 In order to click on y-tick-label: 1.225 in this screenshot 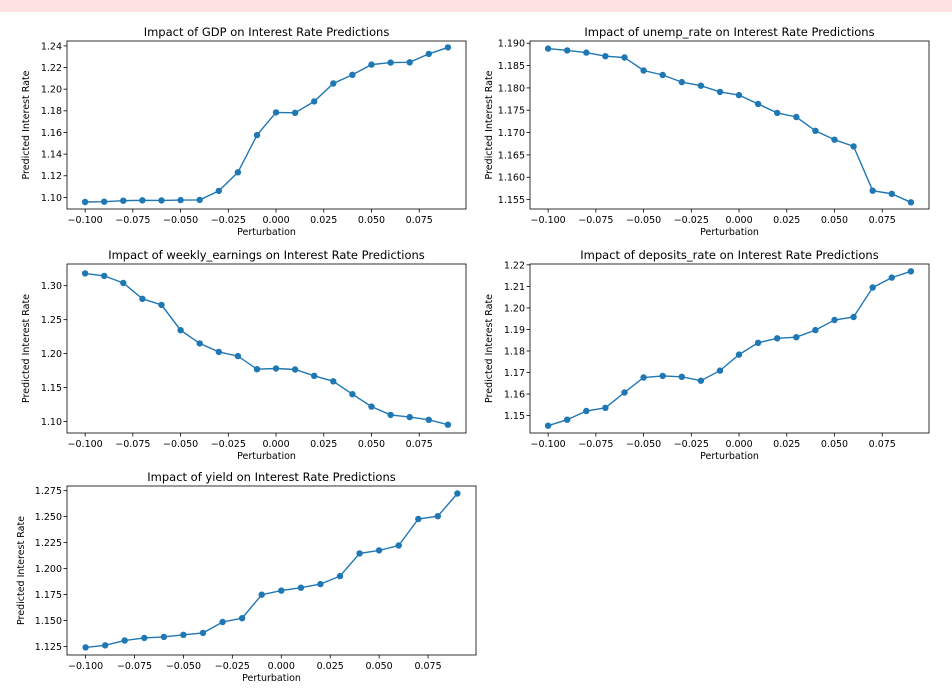, I will do `click(48, 543)`.